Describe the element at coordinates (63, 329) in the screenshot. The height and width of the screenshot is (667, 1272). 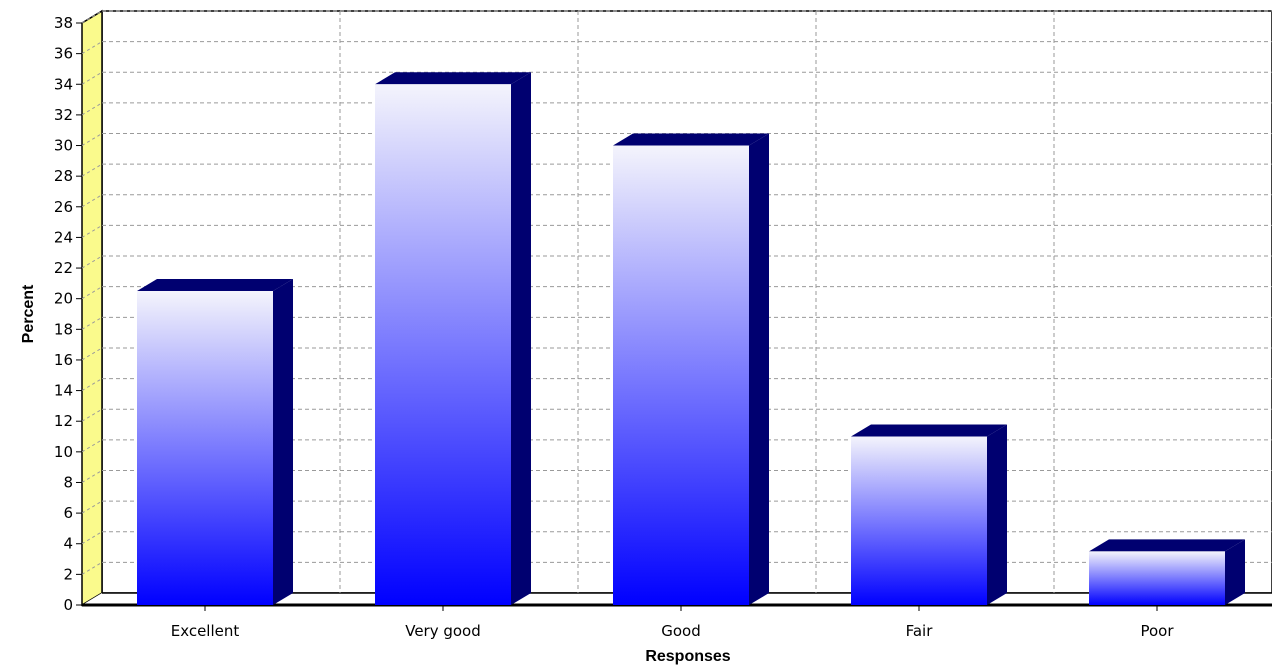
I see `y-tick-label: 18` at that location.